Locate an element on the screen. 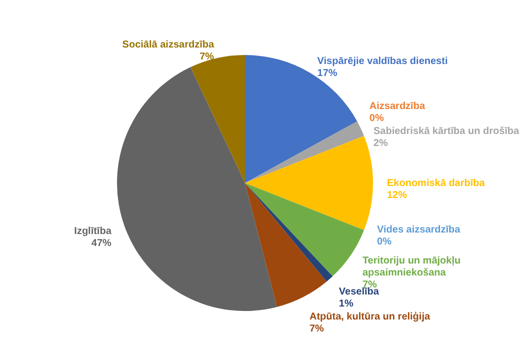 Image resolution: width=532 pixels, height=360 pixels. data-label: 1% is located at coordinates (346, 304).